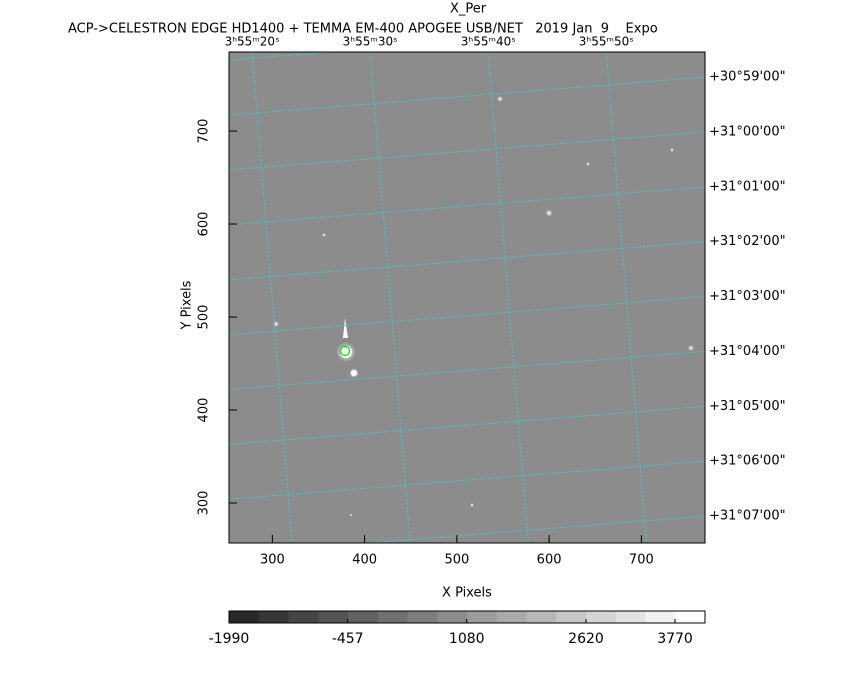 Image resolution: width=850 pixels, height=680 pixels. What do you see at coordinates (747, 296) in the screenshot?
I see `dec-tick-label: +31°03'00"` at bounding box center [747, 296].